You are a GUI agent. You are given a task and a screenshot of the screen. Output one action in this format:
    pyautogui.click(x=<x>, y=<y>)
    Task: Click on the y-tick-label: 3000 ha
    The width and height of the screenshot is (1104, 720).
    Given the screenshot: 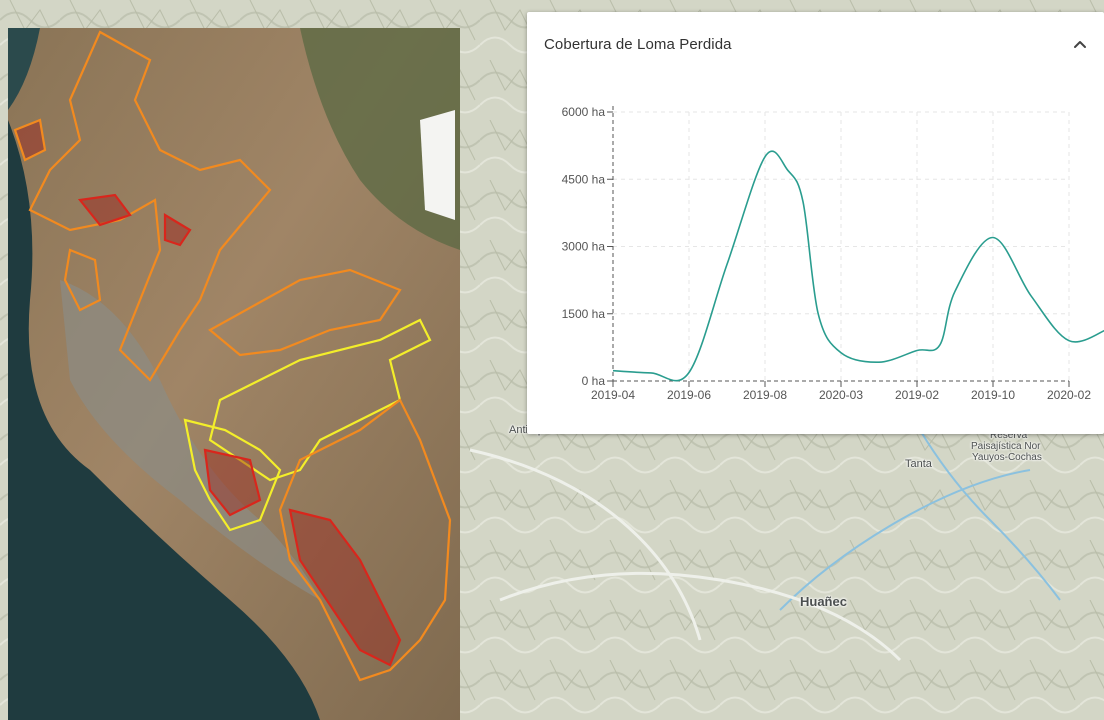 What is the action you would take?
    pyautogui.click(x=584, y=247)
    